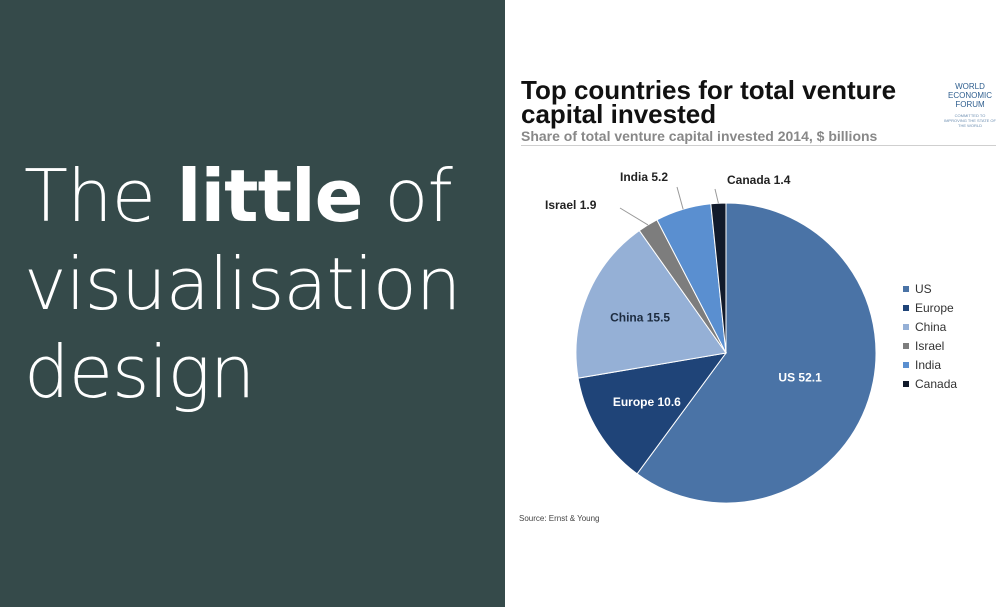 This screenshot has width=1000, height=607. Describe the element at coordinates (680, 198) in the screenshot. I see `leader-line-india` at that location.